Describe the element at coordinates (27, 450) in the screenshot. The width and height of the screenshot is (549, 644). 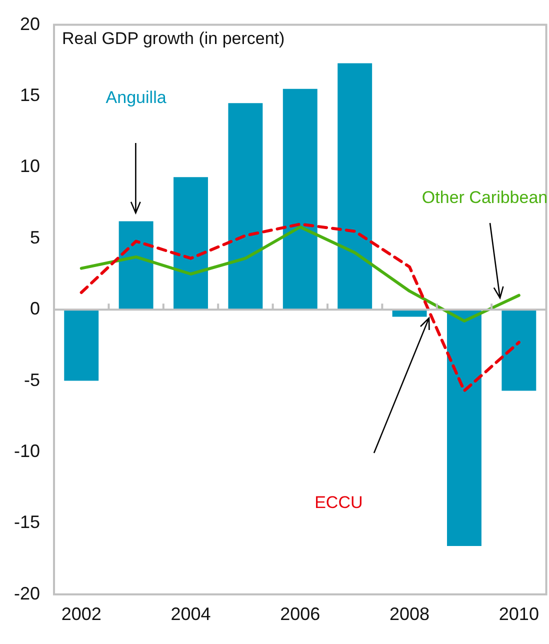
I see `y-tick-label: -10` at that location.